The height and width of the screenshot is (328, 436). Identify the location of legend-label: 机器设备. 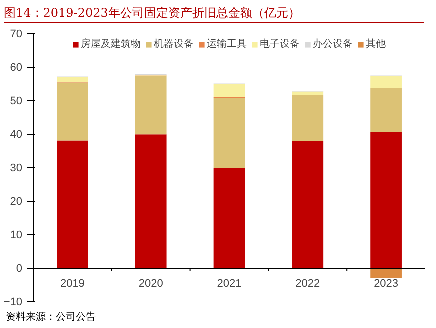
(174, 44).